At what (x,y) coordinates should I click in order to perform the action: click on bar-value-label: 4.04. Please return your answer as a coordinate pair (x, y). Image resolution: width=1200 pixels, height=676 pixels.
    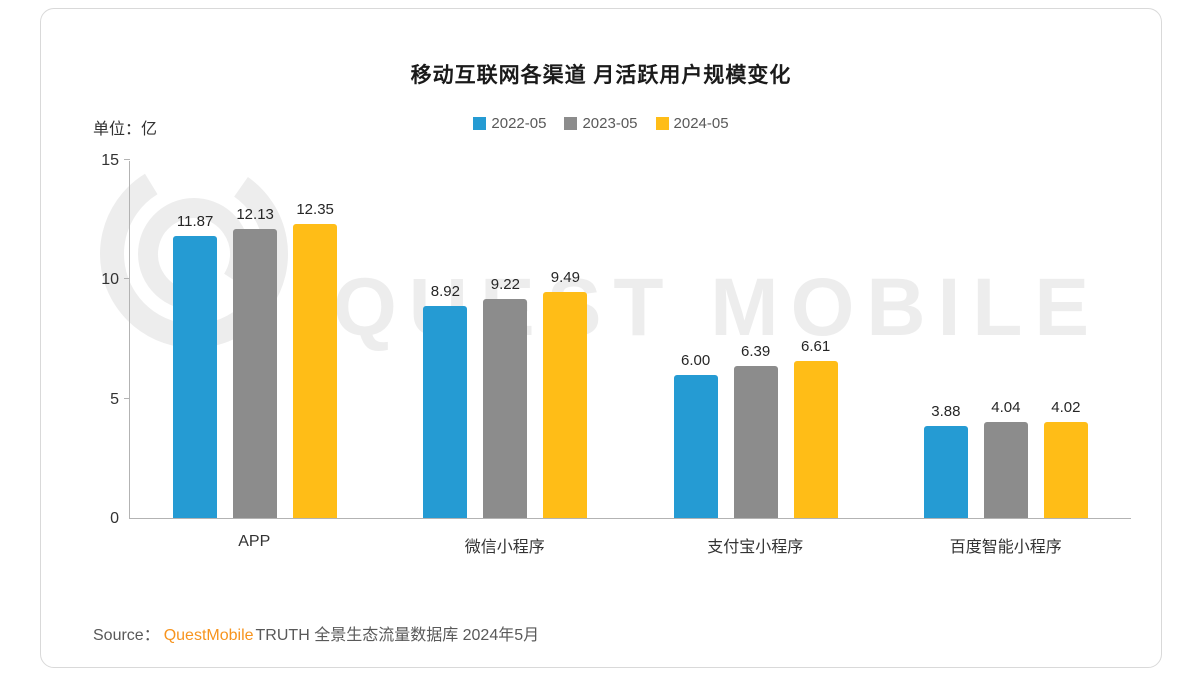
    Looking at the image, I should click on (1006, 407).